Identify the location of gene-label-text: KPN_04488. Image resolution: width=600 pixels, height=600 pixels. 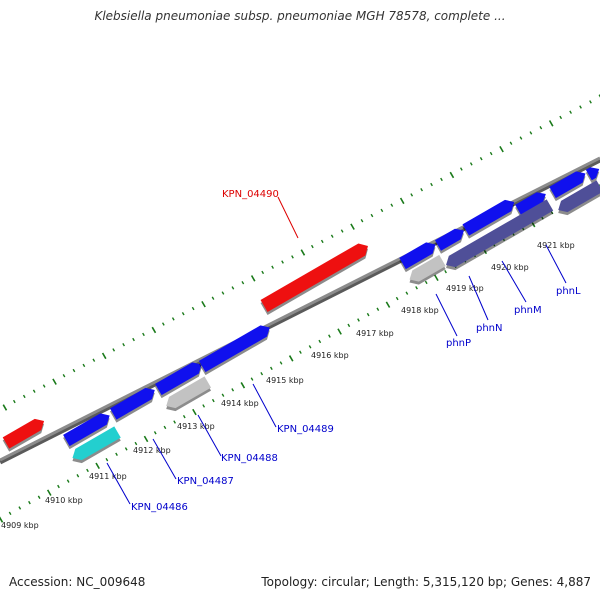
(249, 458).